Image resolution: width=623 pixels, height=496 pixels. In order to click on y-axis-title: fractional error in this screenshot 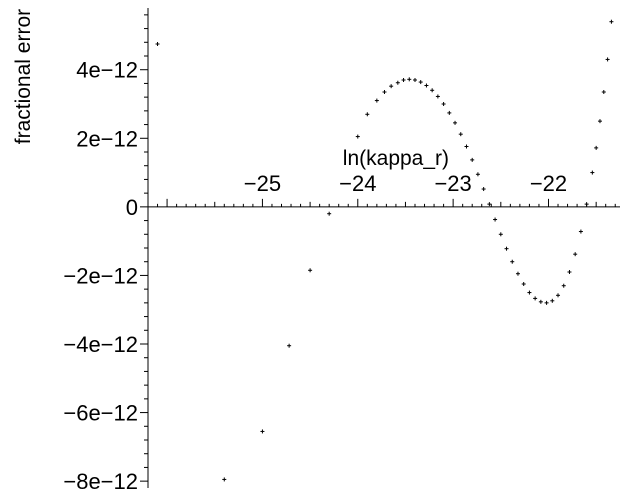, I will do `click(23, 76)`.